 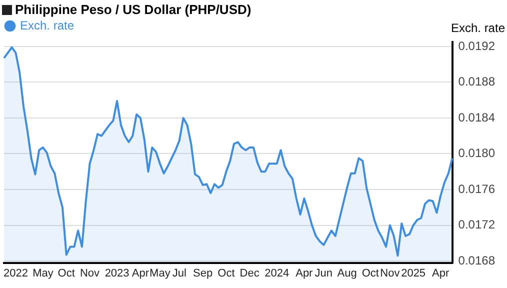 I want to click on x-tick-label: Aug, so click(x=347, y=273).